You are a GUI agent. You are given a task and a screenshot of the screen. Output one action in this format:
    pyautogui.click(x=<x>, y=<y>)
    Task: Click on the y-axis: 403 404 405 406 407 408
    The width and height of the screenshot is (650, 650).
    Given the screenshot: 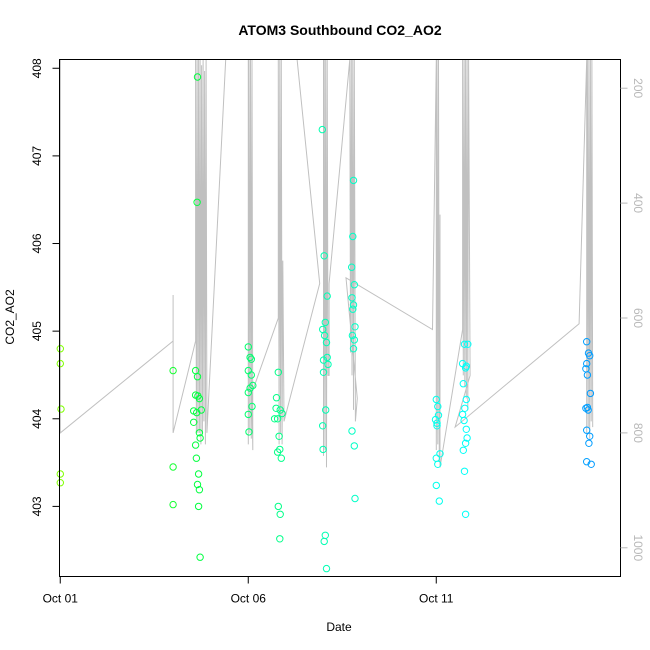 What is the action you would take?
    pyautogui.click(x=45, y=287)
    